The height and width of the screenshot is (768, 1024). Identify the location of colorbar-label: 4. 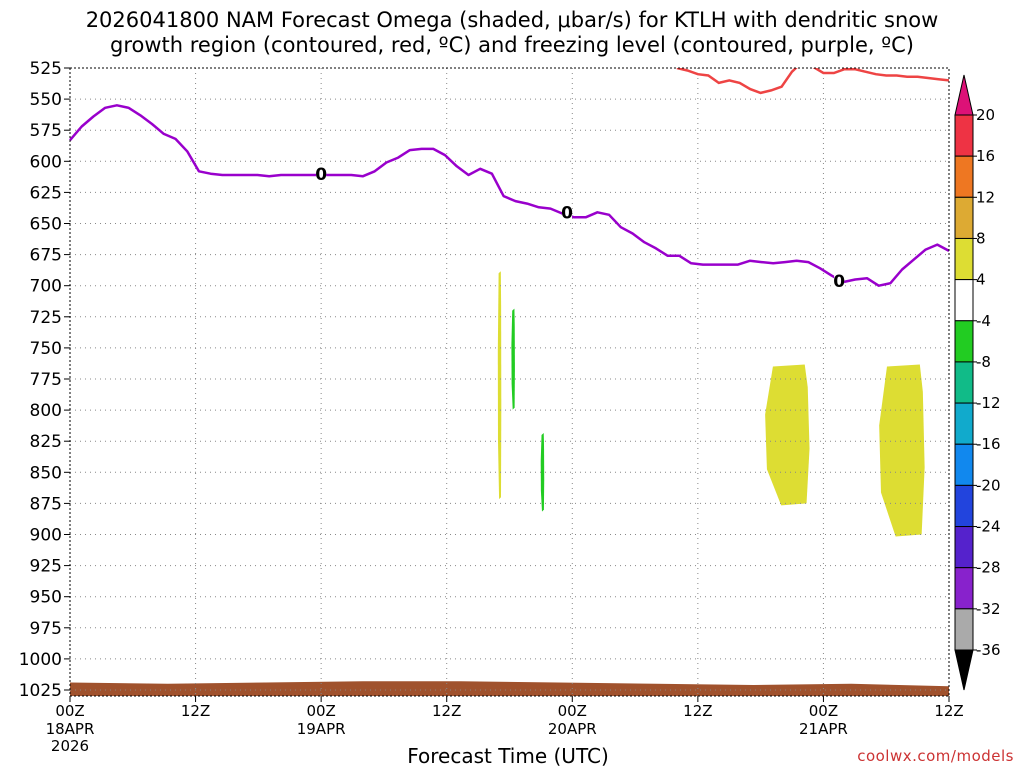
(981, 280).